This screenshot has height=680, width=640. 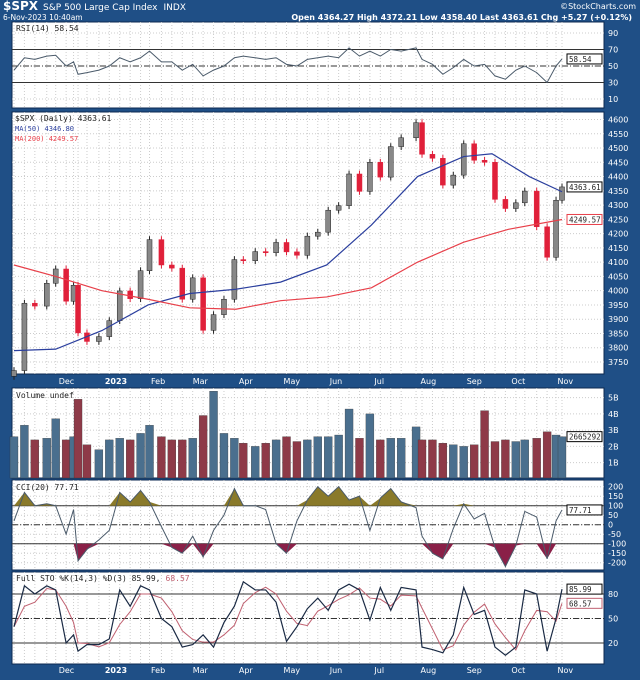 What do you see at coordinates (21, 6) in the screenshot?
I see `symbol: $SPX` at bounding box center [21, 6].